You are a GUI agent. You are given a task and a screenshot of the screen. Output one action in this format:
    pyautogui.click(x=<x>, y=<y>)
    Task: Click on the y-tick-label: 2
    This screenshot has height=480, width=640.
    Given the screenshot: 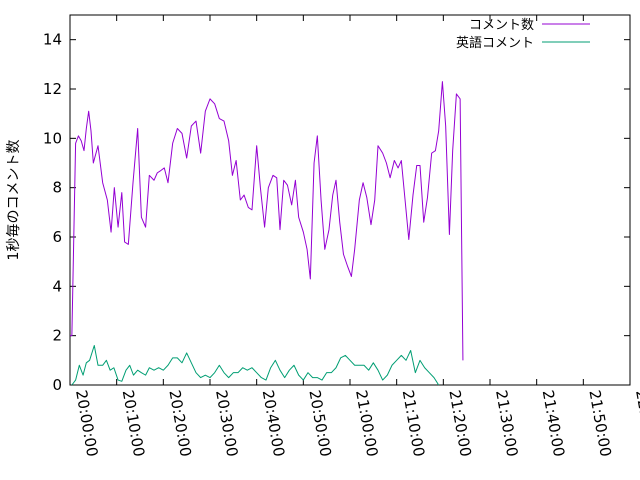 What is the action you would take?
    pyautogui.click(x=57, y=336)
    